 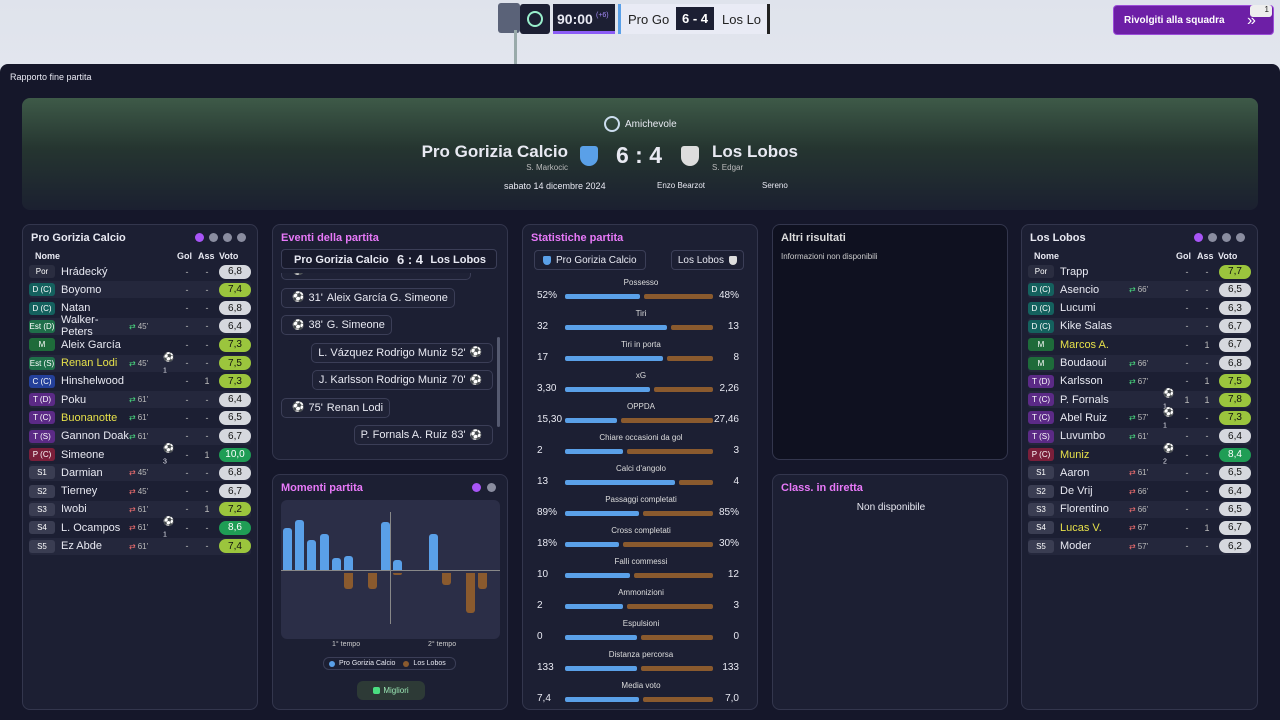 What do you see at coordinates (387, 297) in the screenshot?
I see `event-text: Aleix García G. Simeone` at bounding box center [387, 297].